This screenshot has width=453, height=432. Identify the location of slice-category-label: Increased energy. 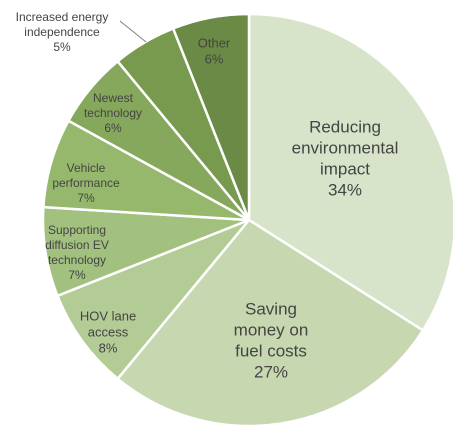
(62, 17).